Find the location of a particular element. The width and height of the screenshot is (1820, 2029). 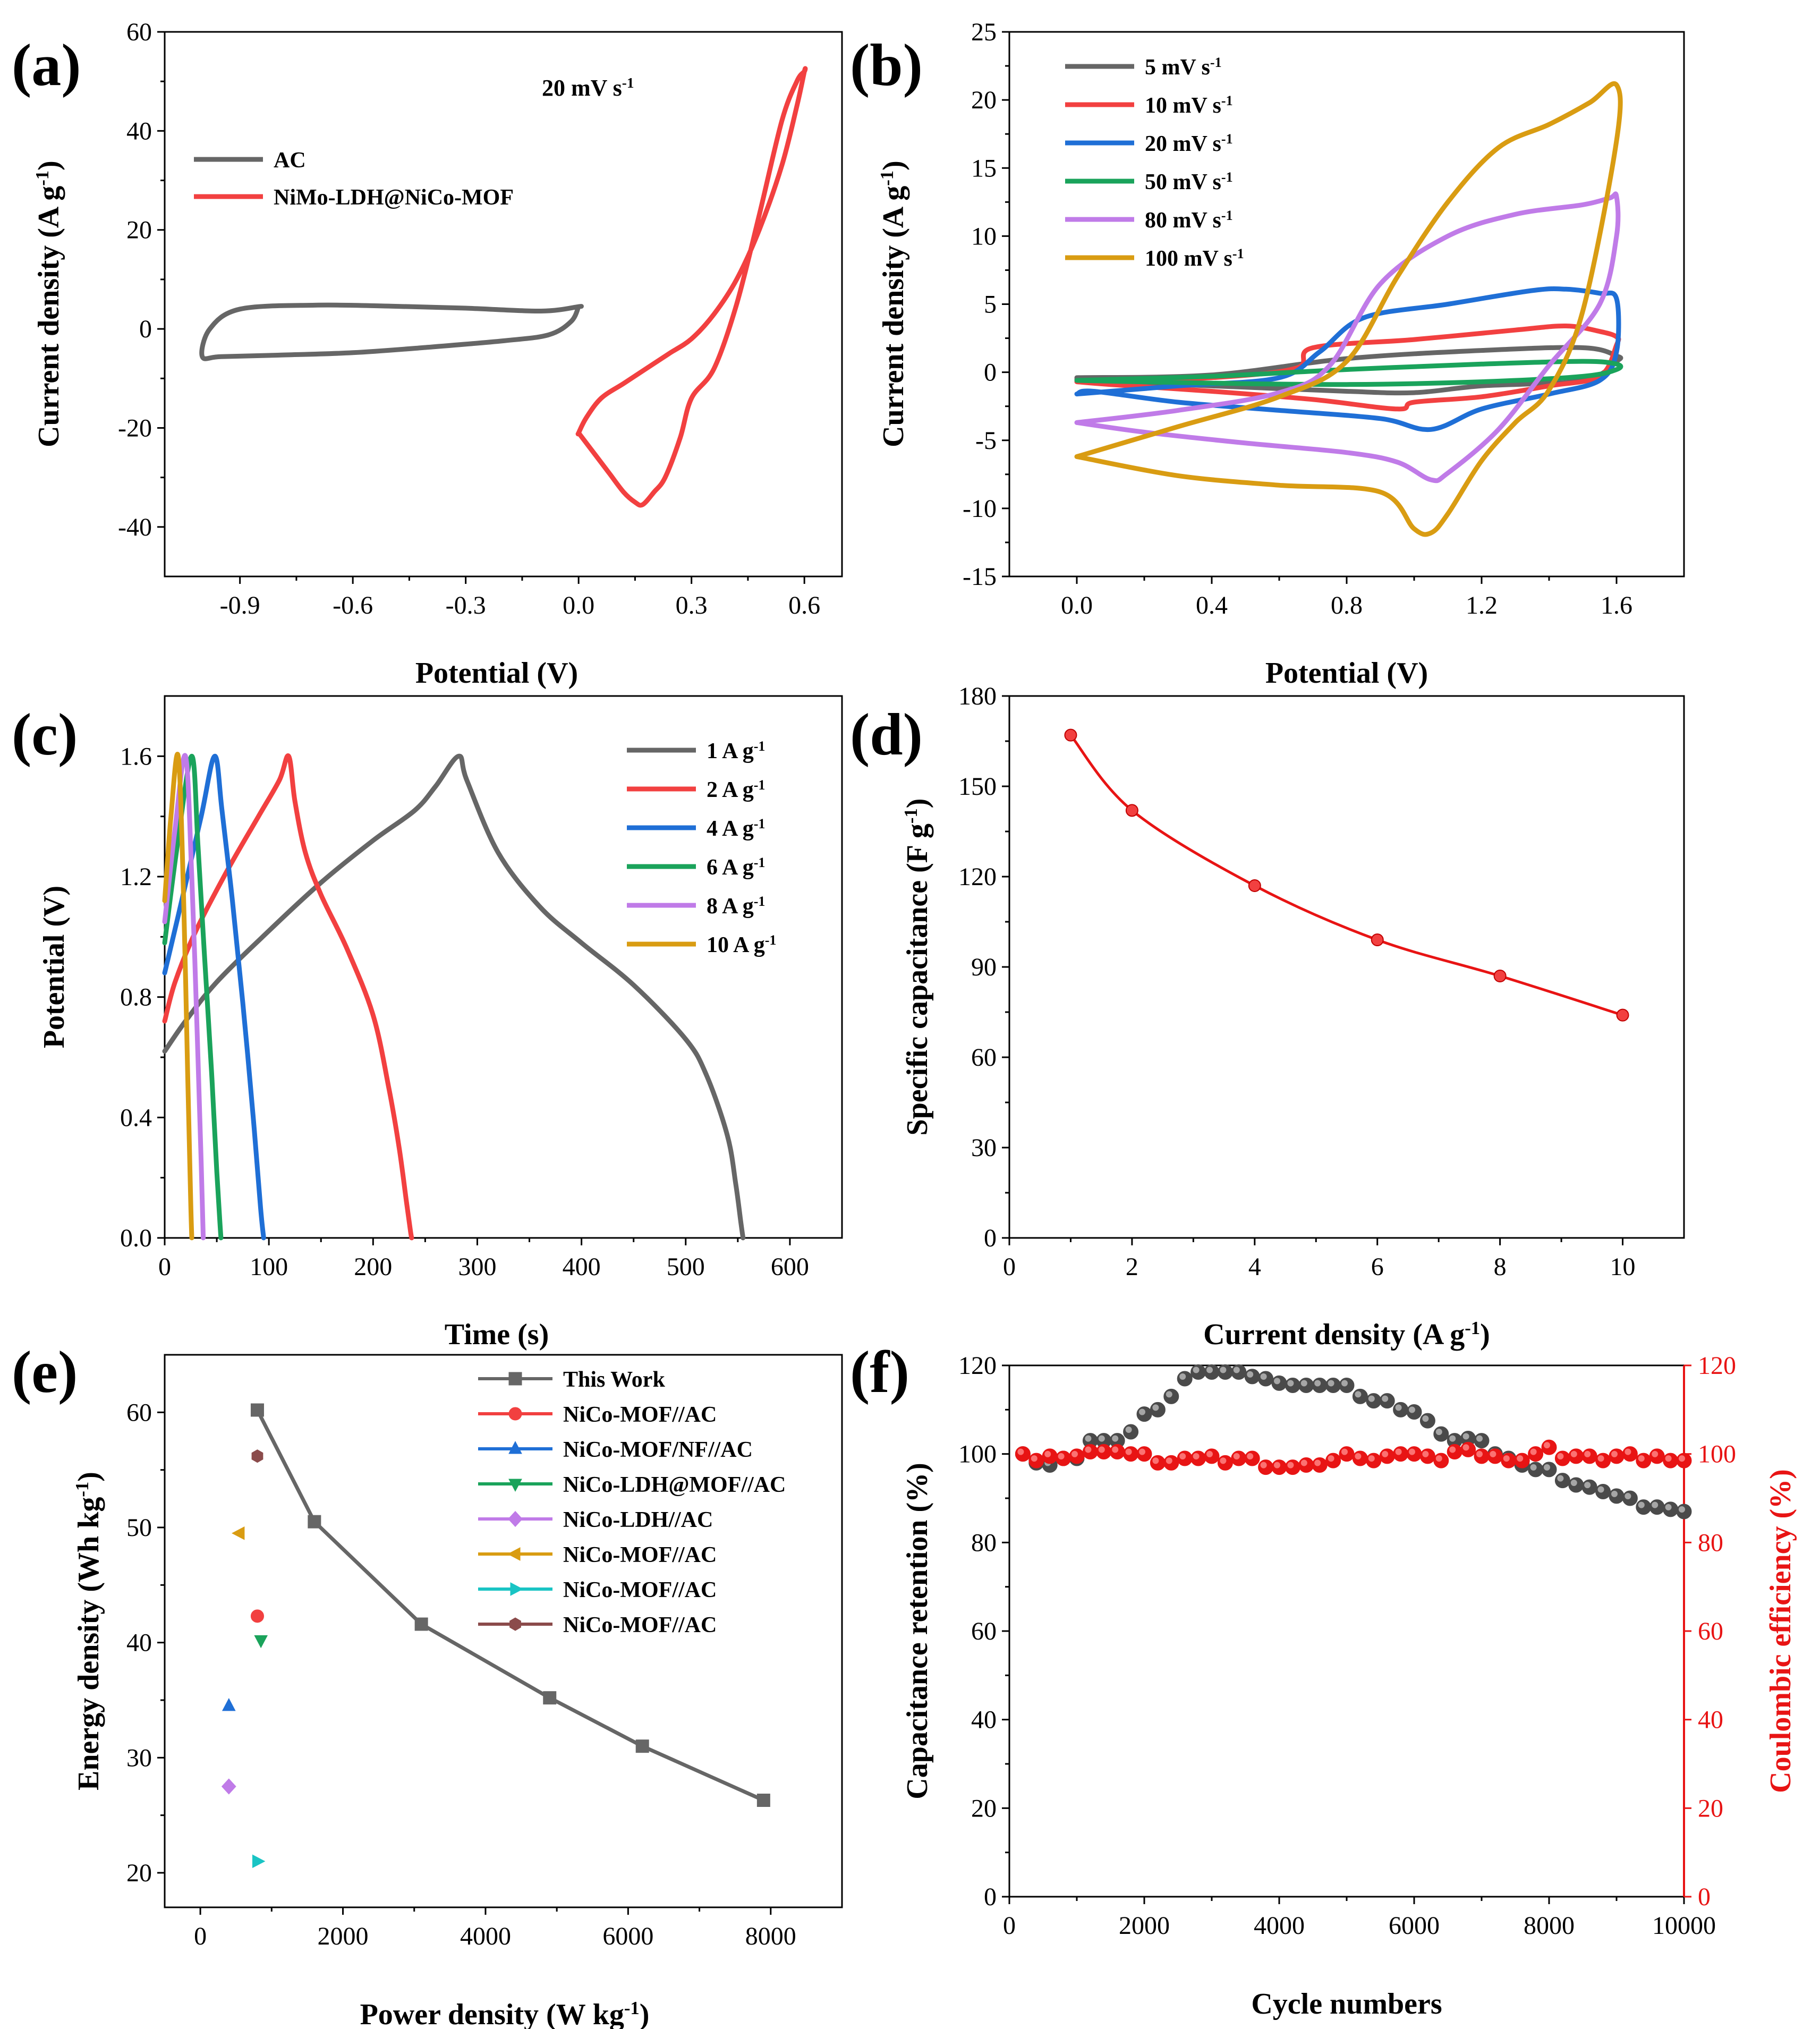

x-tick-label: -0.6 is located at coordinates (353, 605).